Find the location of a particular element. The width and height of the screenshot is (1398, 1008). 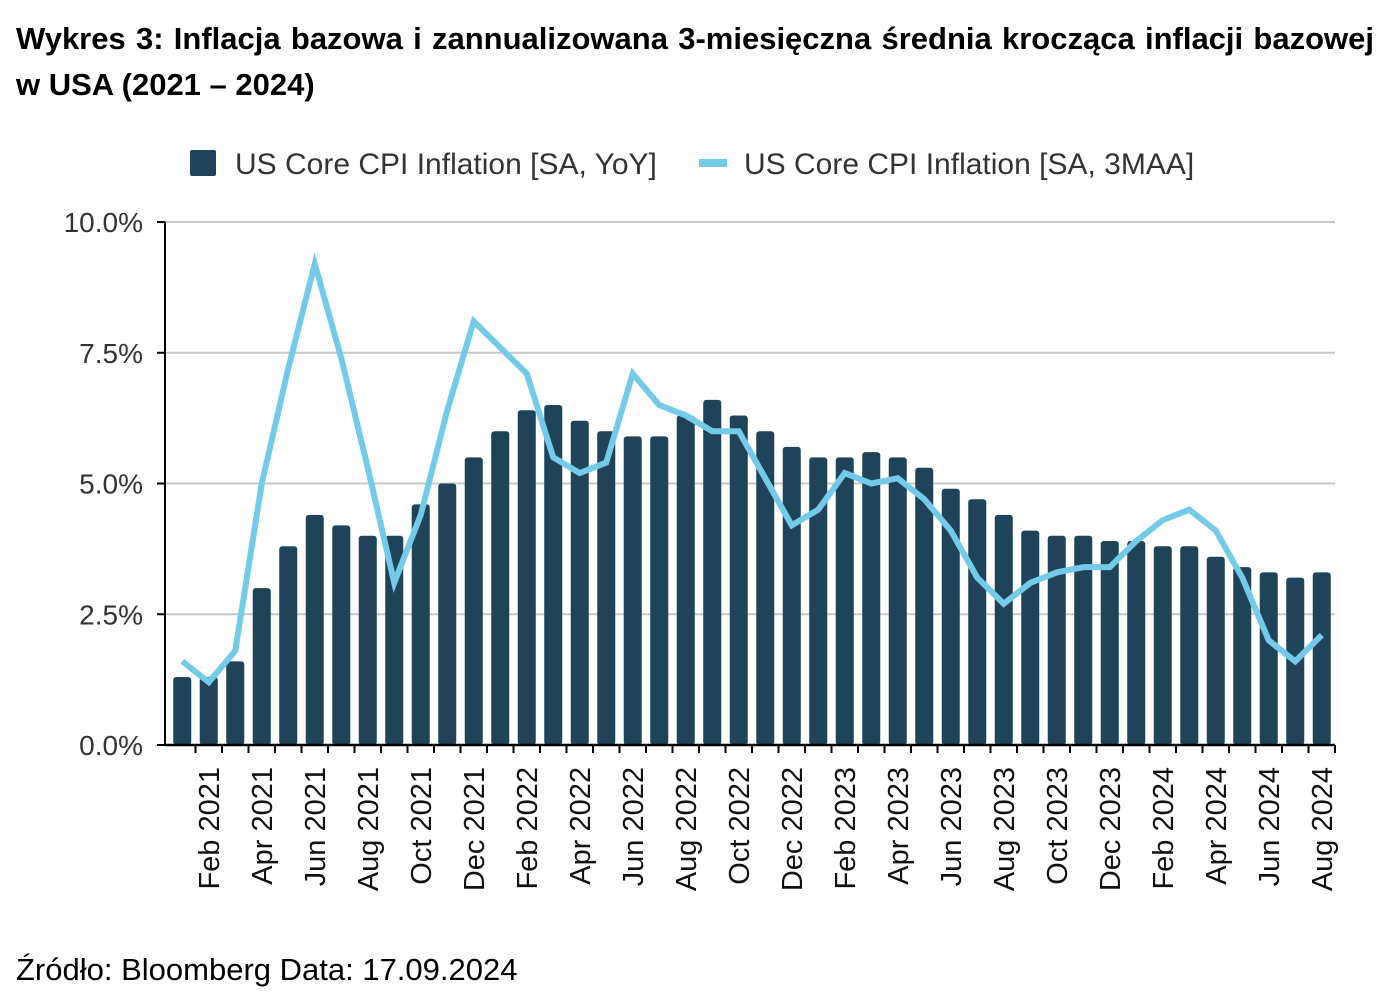

bar-dec-2023 is located at coordinates (1109, 643).